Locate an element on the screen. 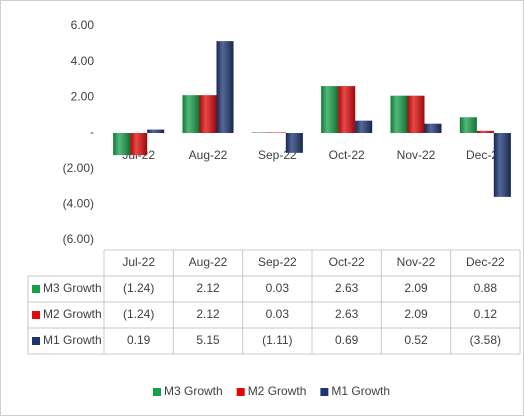  table-cell: 0.52 is located at coordinates (416, 340).